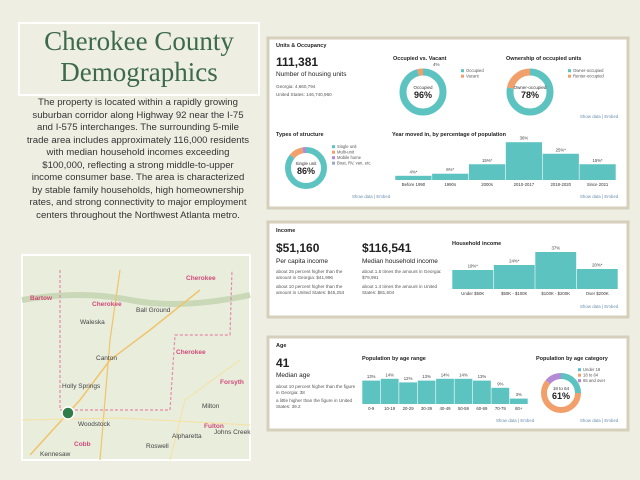  I want to click on category-label: 40-49, so click(446, 408).